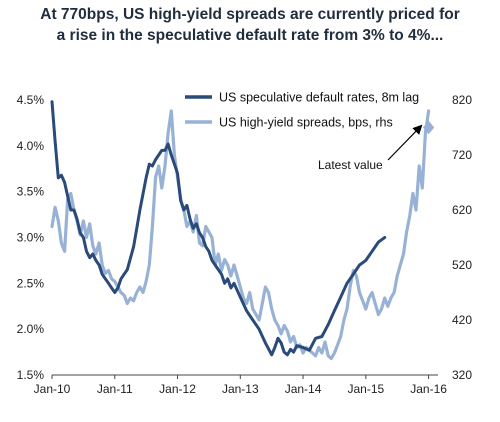  I want to click on x-tick-label: Jan-13, so click(240, 389).